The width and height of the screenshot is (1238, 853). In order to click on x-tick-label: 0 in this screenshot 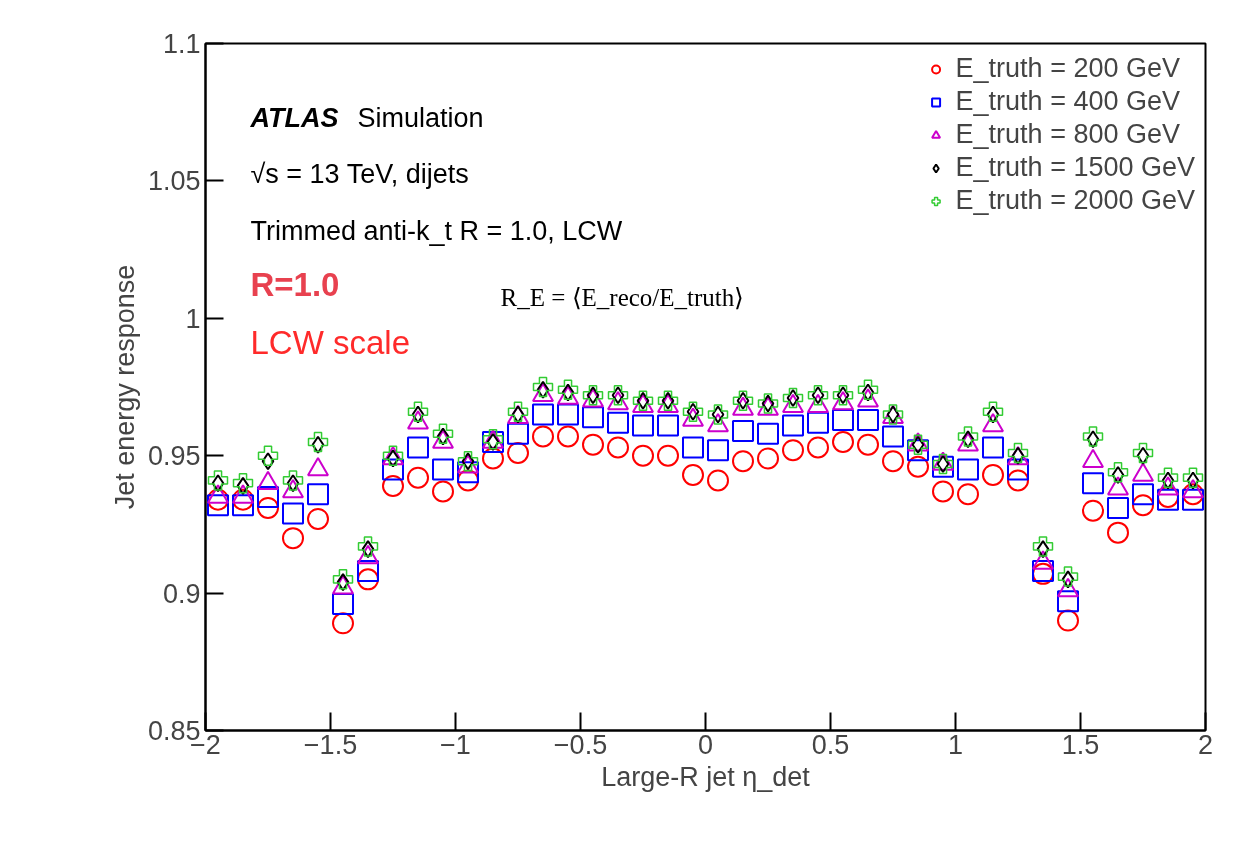, I will do `click(705, 744)`.